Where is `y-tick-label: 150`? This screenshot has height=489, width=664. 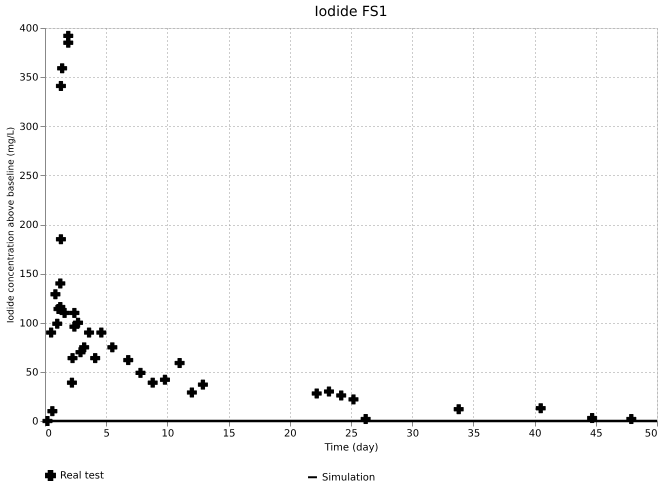
y-tick-label: 150 is located at coordinates (28, 274).